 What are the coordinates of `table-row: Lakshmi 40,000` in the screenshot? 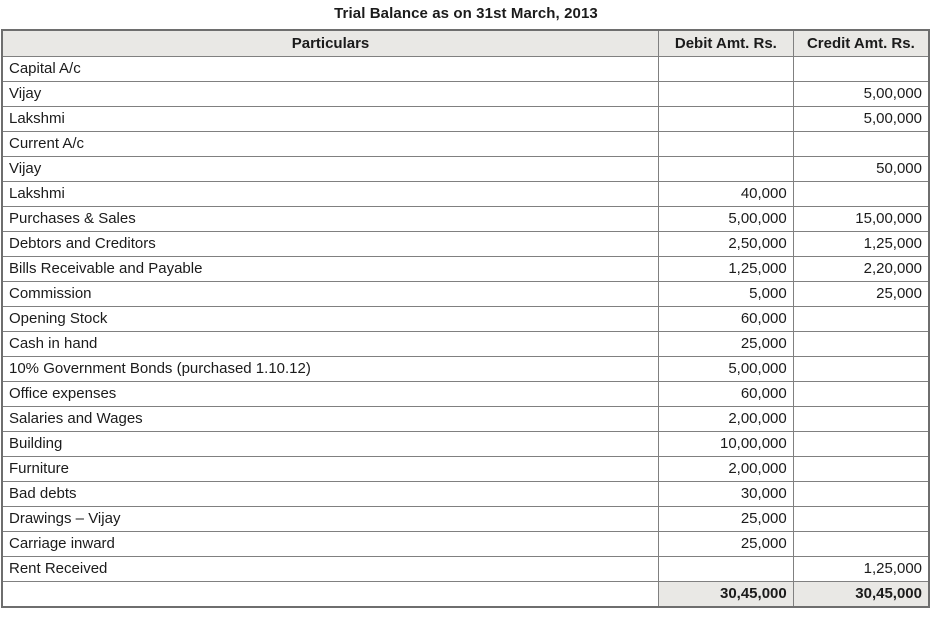 It's located at (465, 194).